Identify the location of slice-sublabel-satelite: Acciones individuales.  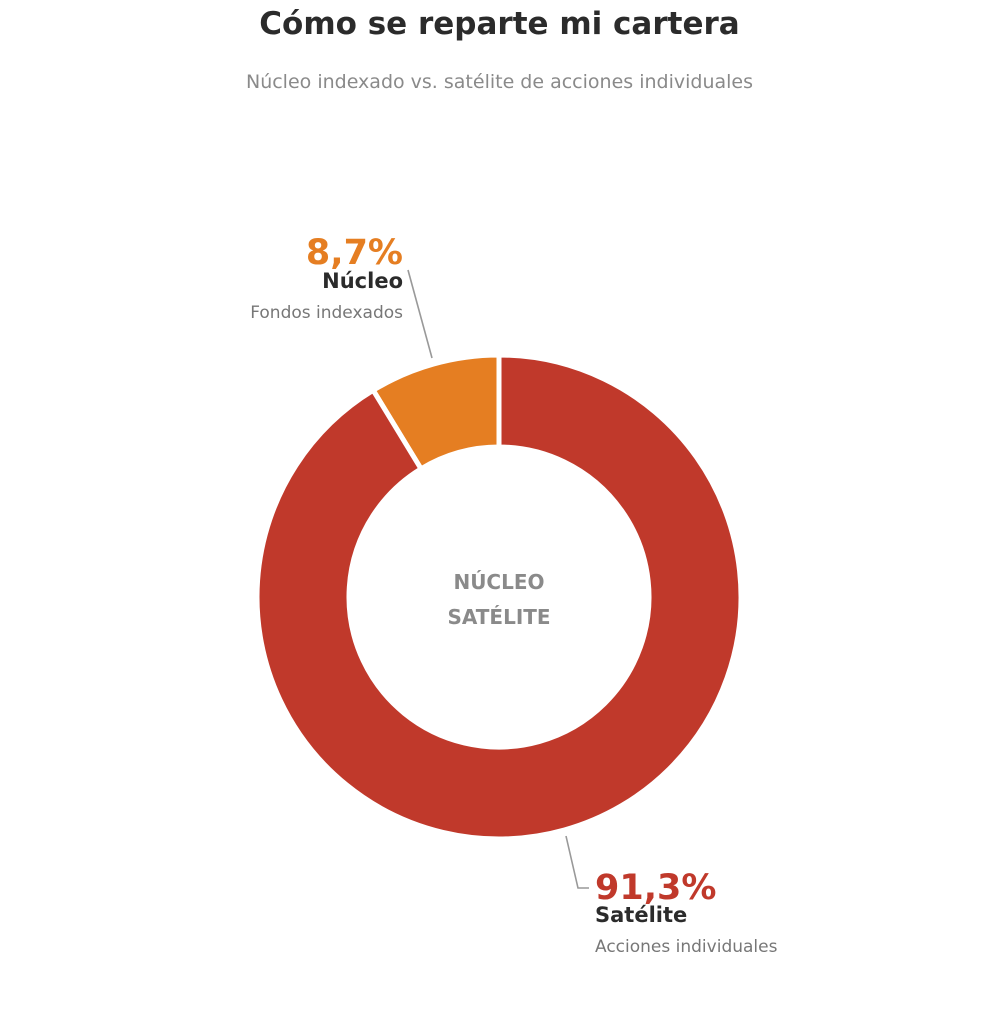
(686, 947).